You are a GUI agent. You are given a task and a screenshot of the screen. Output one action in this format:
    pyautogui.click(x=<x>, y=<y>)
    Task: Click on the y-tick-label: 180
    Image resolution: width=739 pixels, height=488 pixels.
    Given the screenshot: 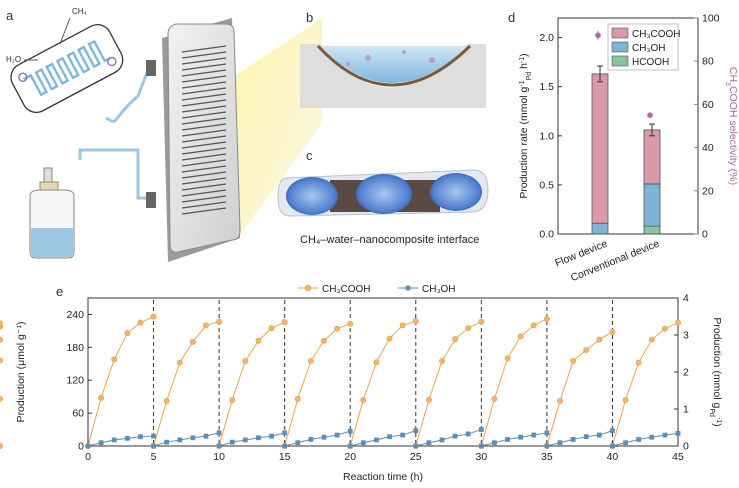 What is the action you would take?
    pyautogui.click(x=75, y=348)
    